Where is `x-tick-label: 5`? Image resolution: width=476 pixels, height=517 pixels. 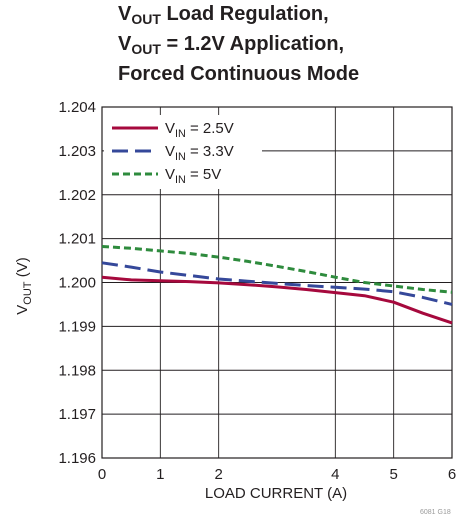 x-tick-label: 5 is located at coordinates (393, 474).